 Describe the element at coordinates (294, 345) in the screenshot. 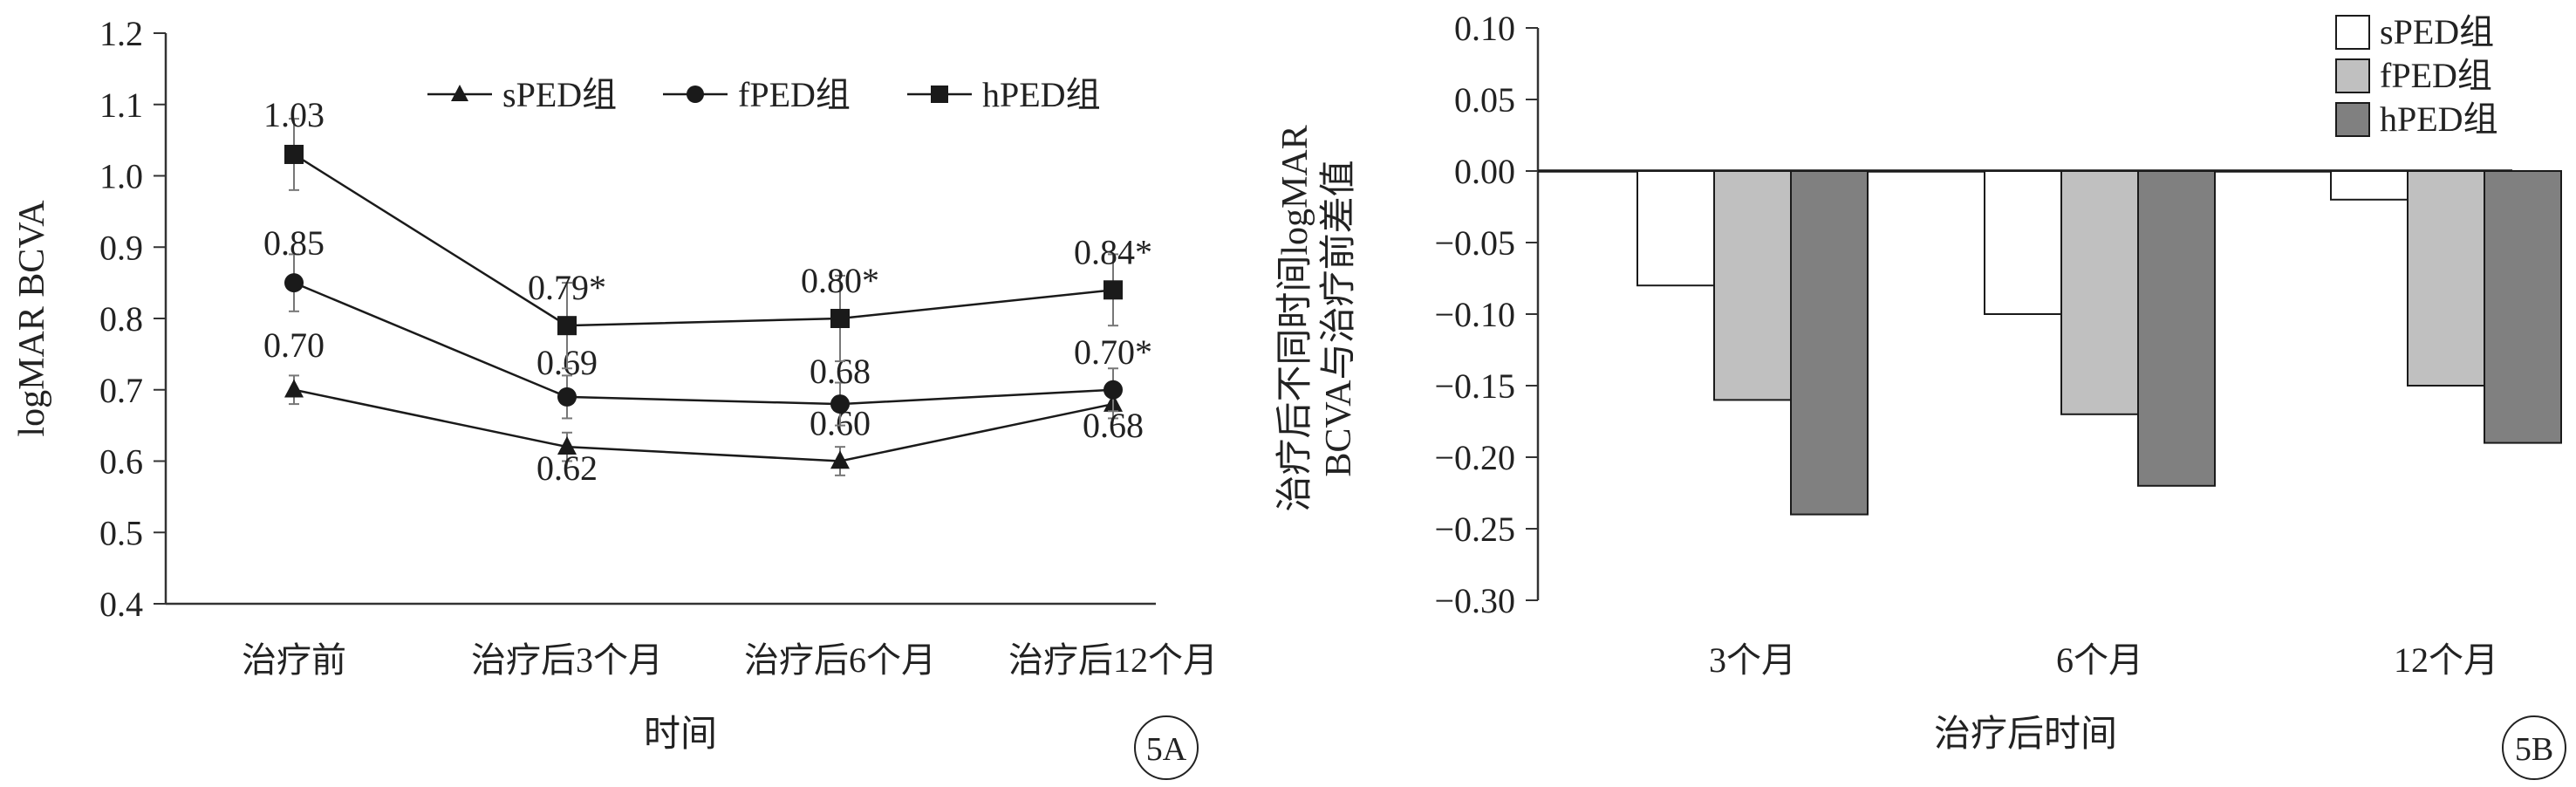

I see `data-label: 0.70` at that location.